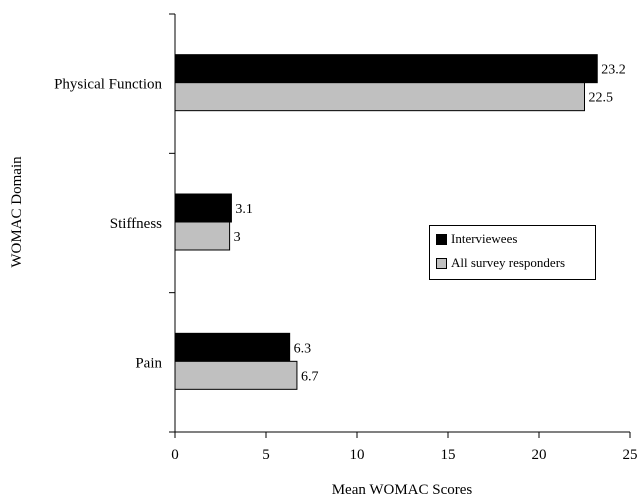 The image size is (639, 498). I want to click on legend: Interviewees All survey responders, so click(512, 252).